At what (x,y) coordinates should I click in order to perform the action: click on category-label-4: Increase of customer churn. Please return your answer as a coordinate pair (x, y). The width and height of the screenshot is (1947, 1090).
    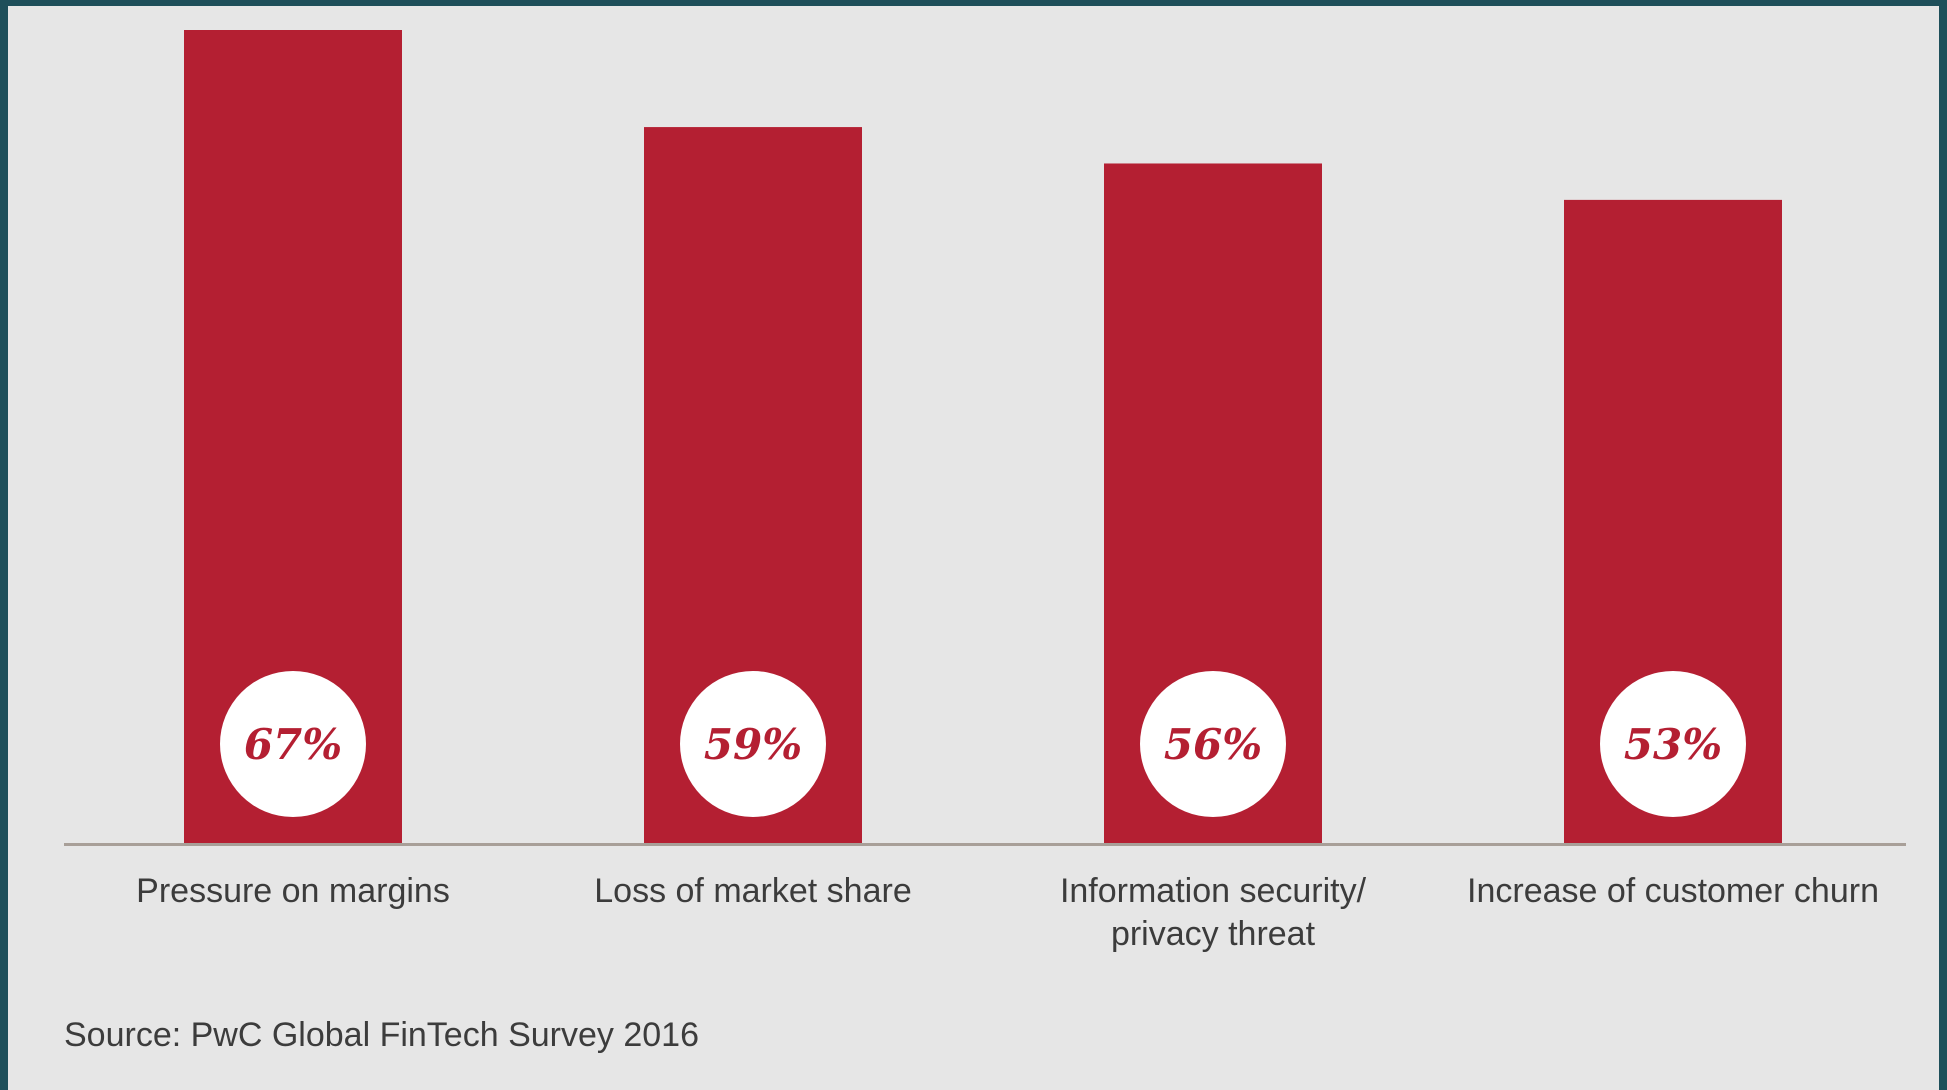
    Looking at the image, I should click on (1673, 891).